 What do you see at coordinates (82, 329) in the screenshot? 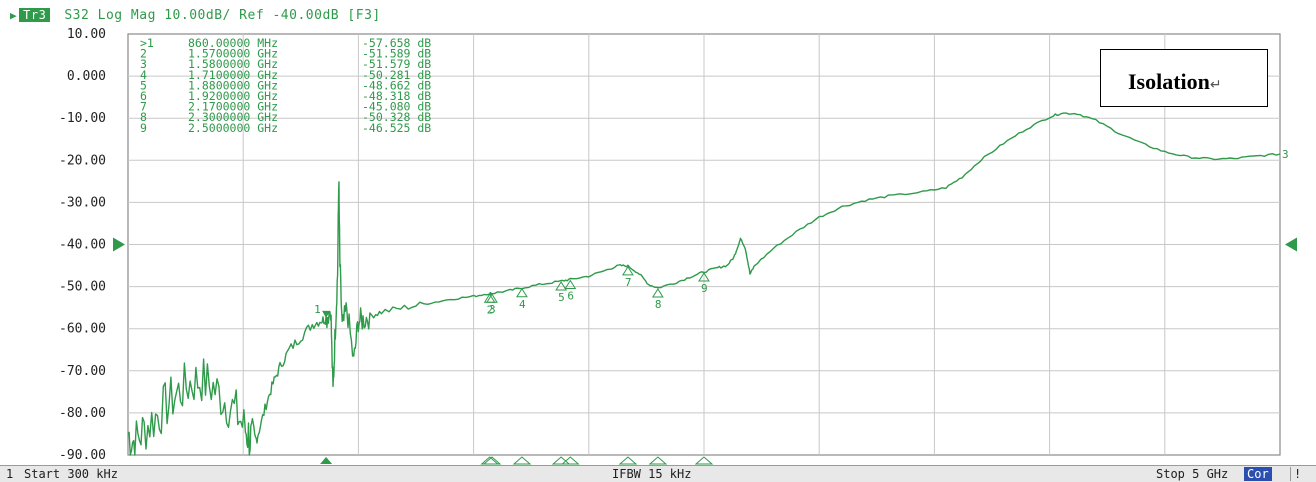
I see `y-tick-label: -60.00` at bounding box center [82, 329].